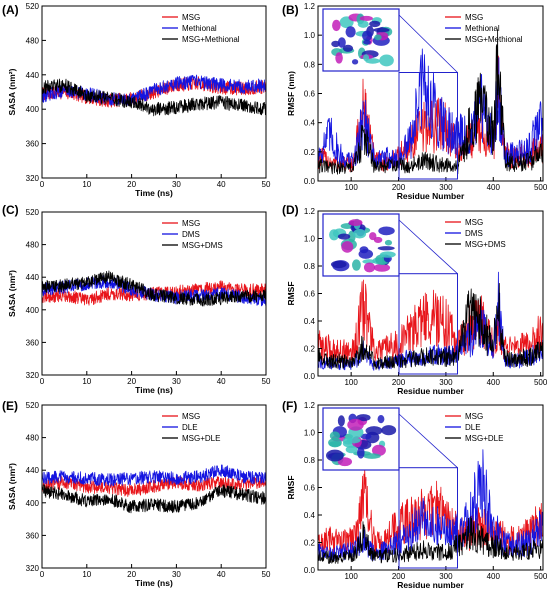 The width and height of the screenshot is (550, 592). What do you see at coordinates (10, 210) in the screenshot?
I see `panel-label: (C)` at bounding box center [10, 210].